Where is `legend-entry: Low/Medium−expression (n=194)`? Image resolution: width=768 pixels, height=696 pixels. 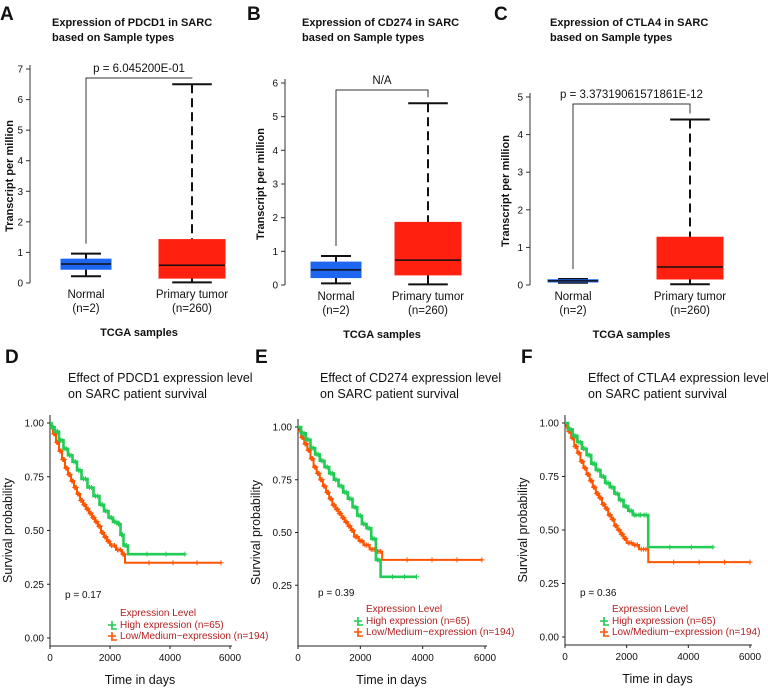 legend-entry: Low/Medium−expression (n=194) is located at coordinates (686, 632).